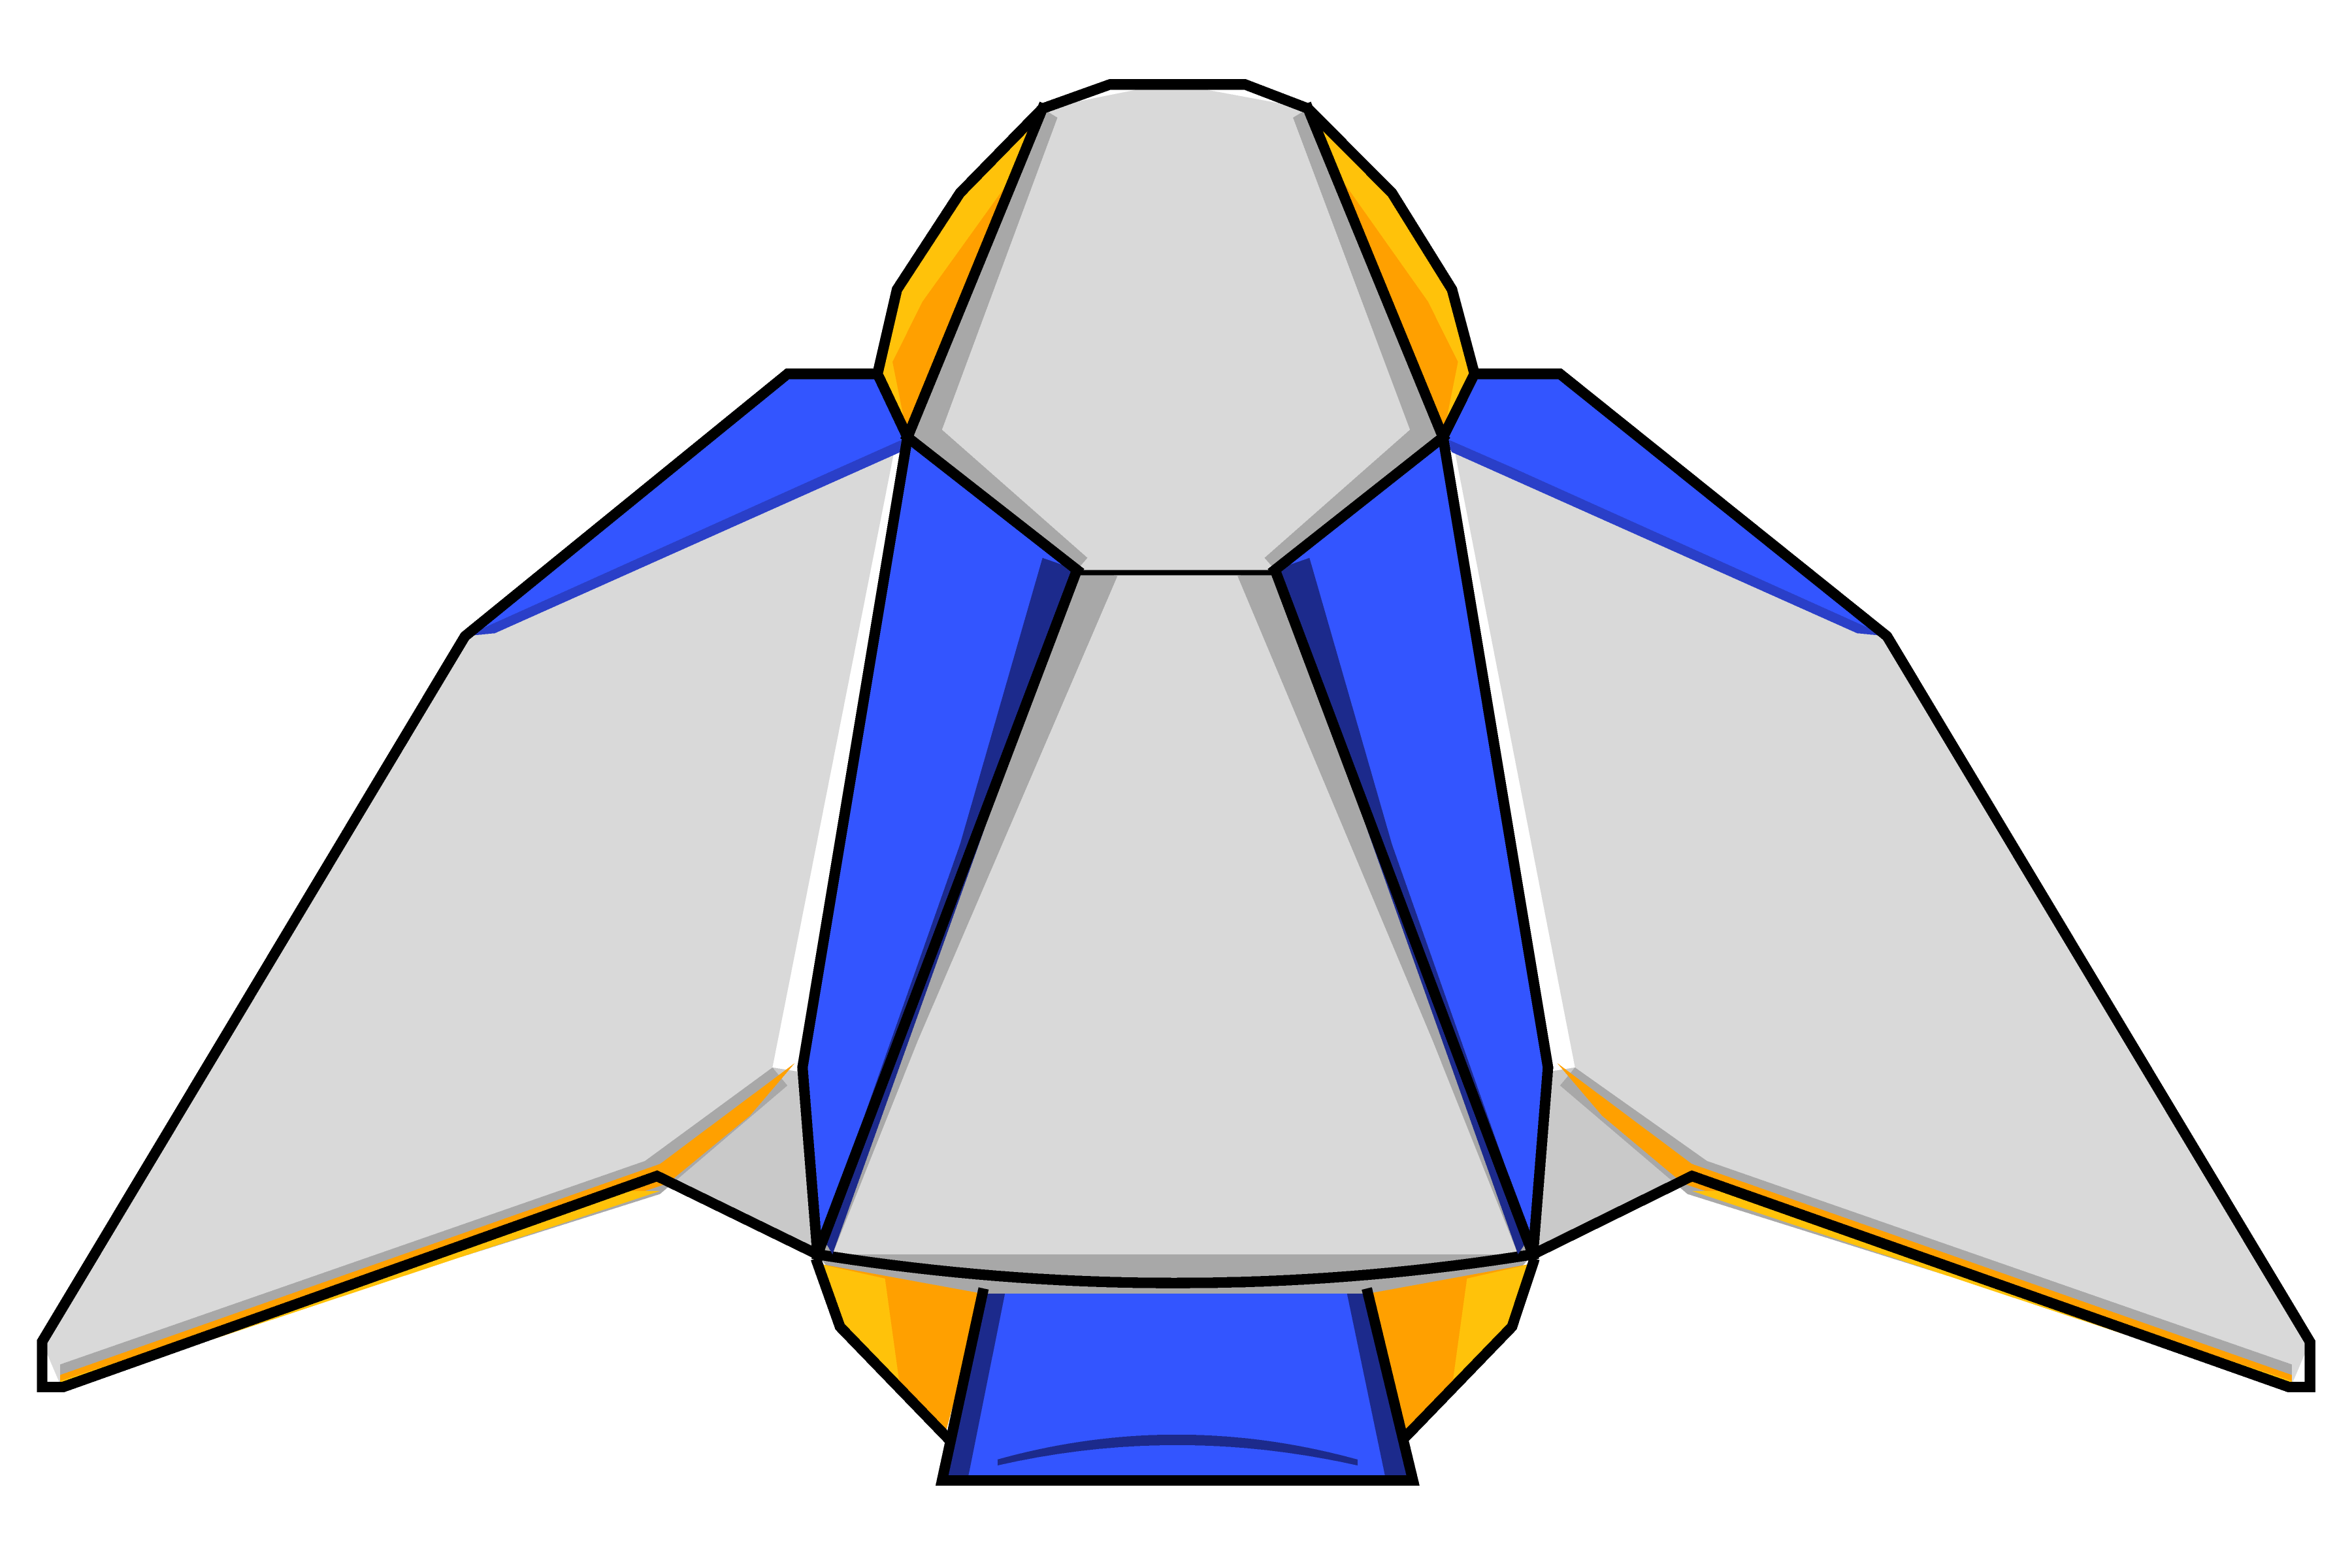 This screenshot has width=2352, height=1568. I want to click on right-wing-shadow, so click(1612, 1159).